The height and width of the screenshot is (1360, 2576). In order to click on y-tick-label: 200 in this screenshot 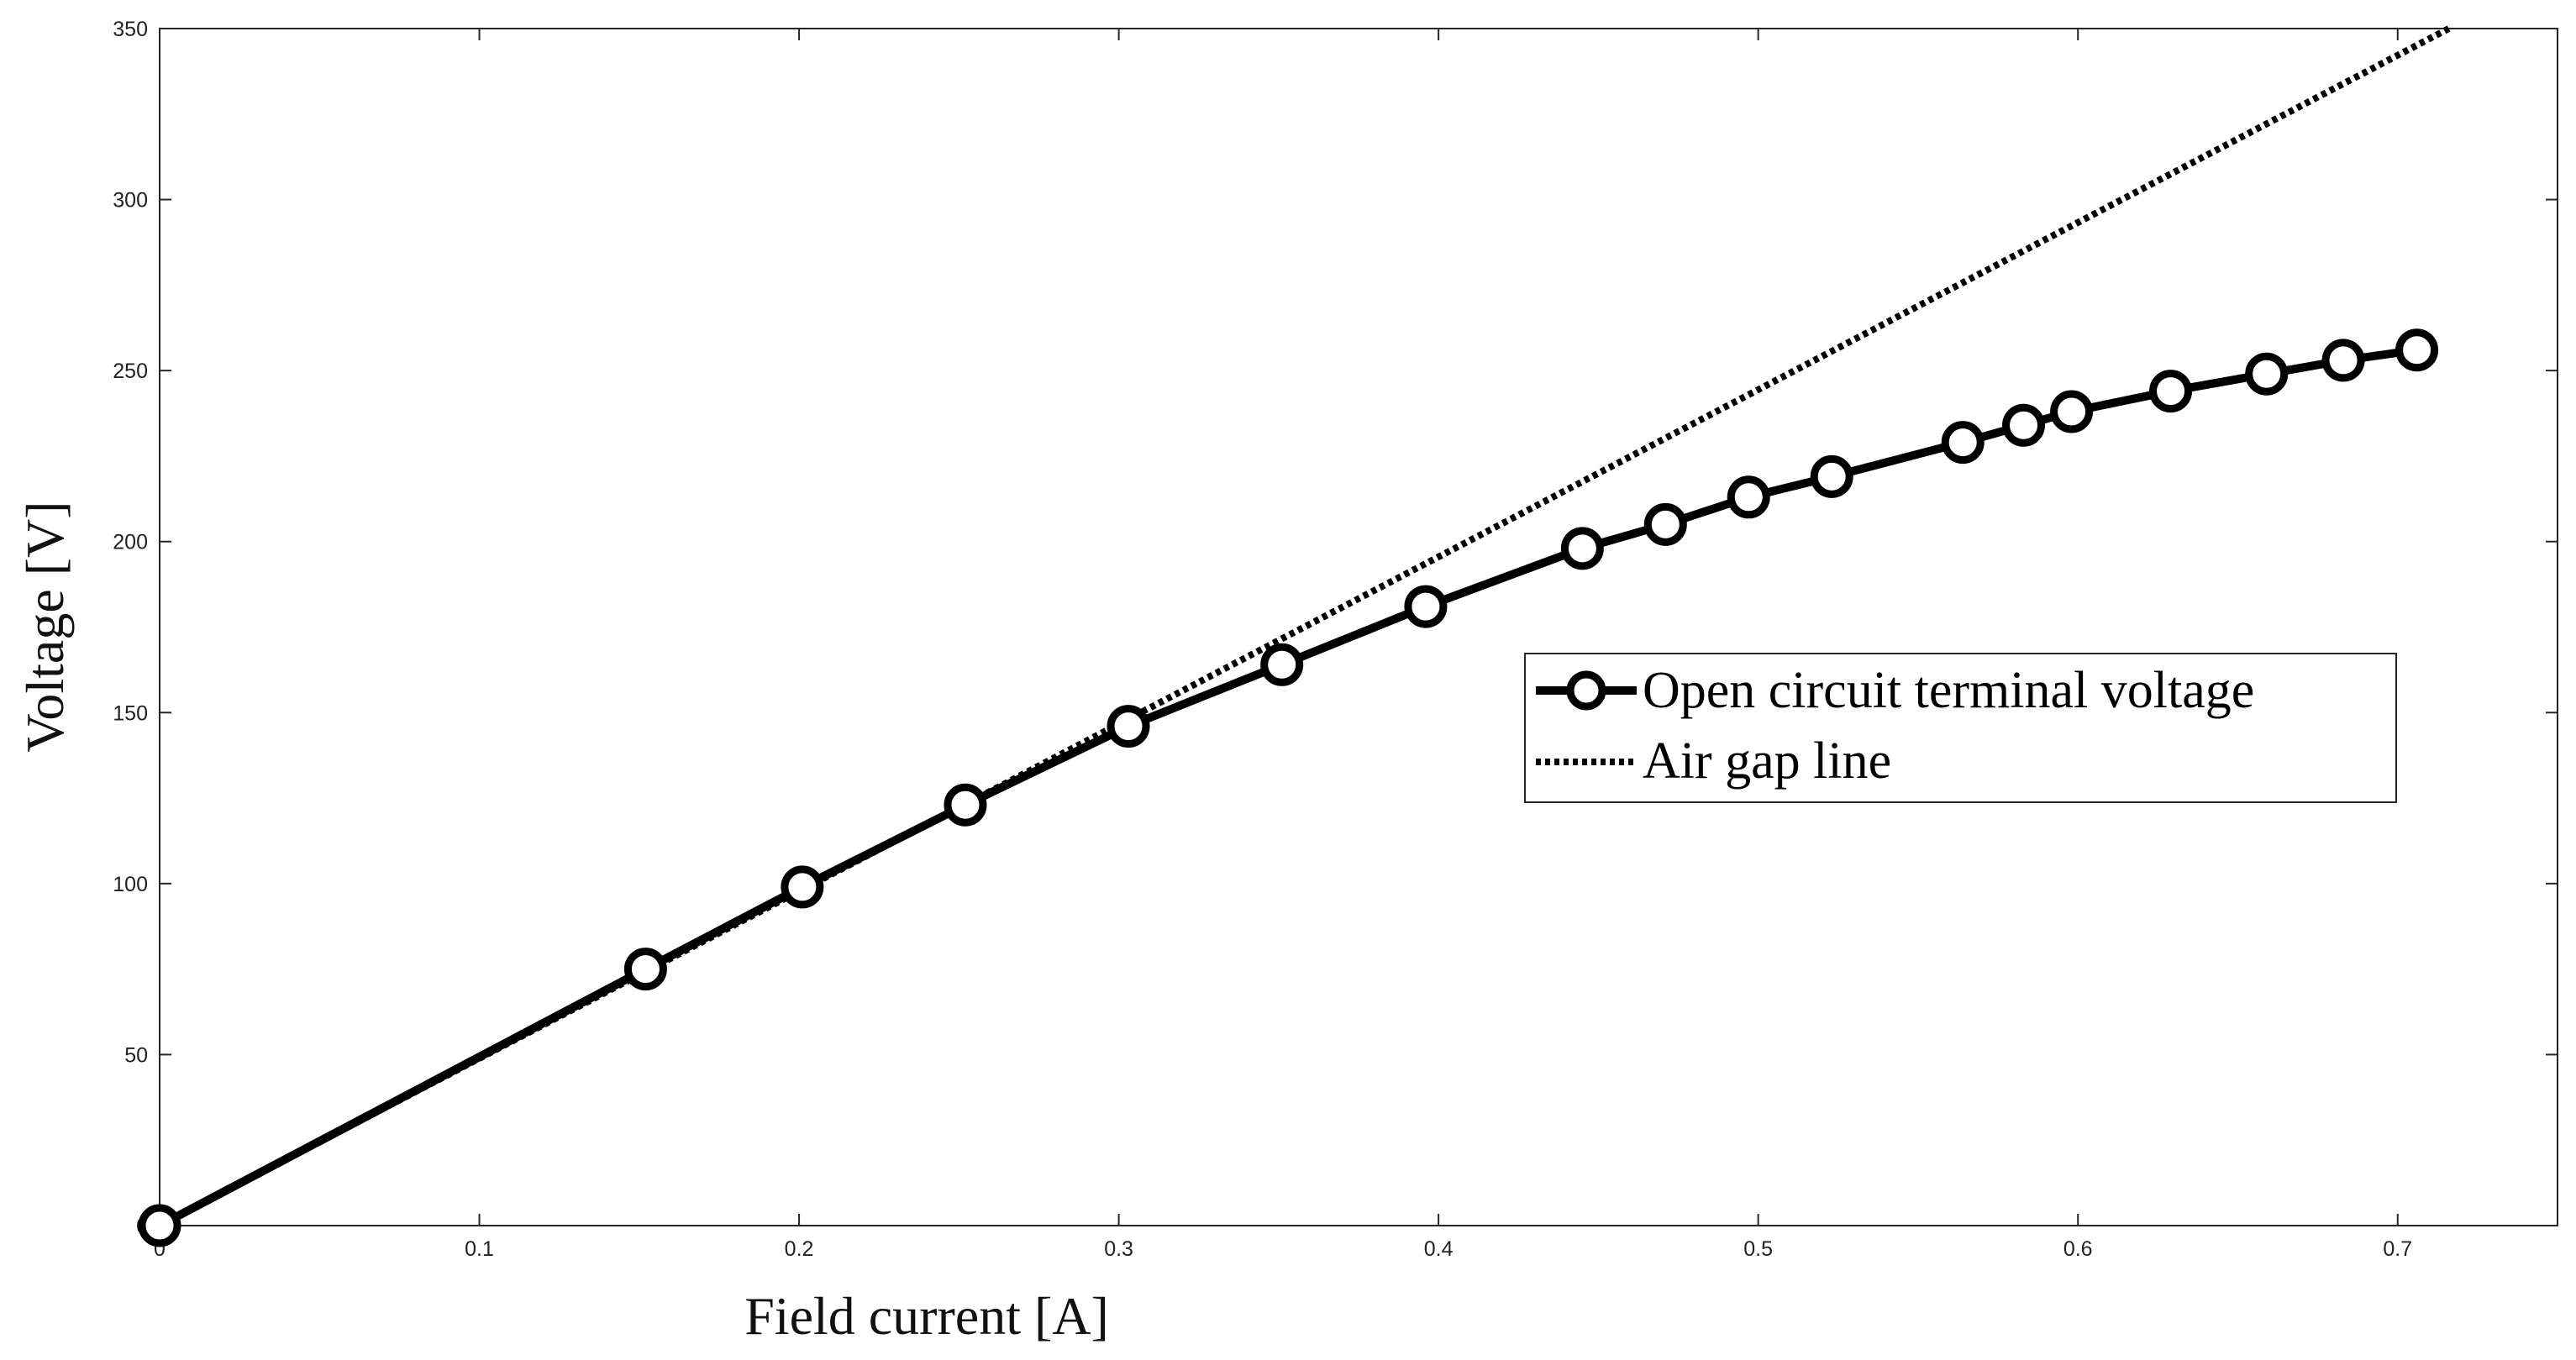, I will do `click(130, 542)`.